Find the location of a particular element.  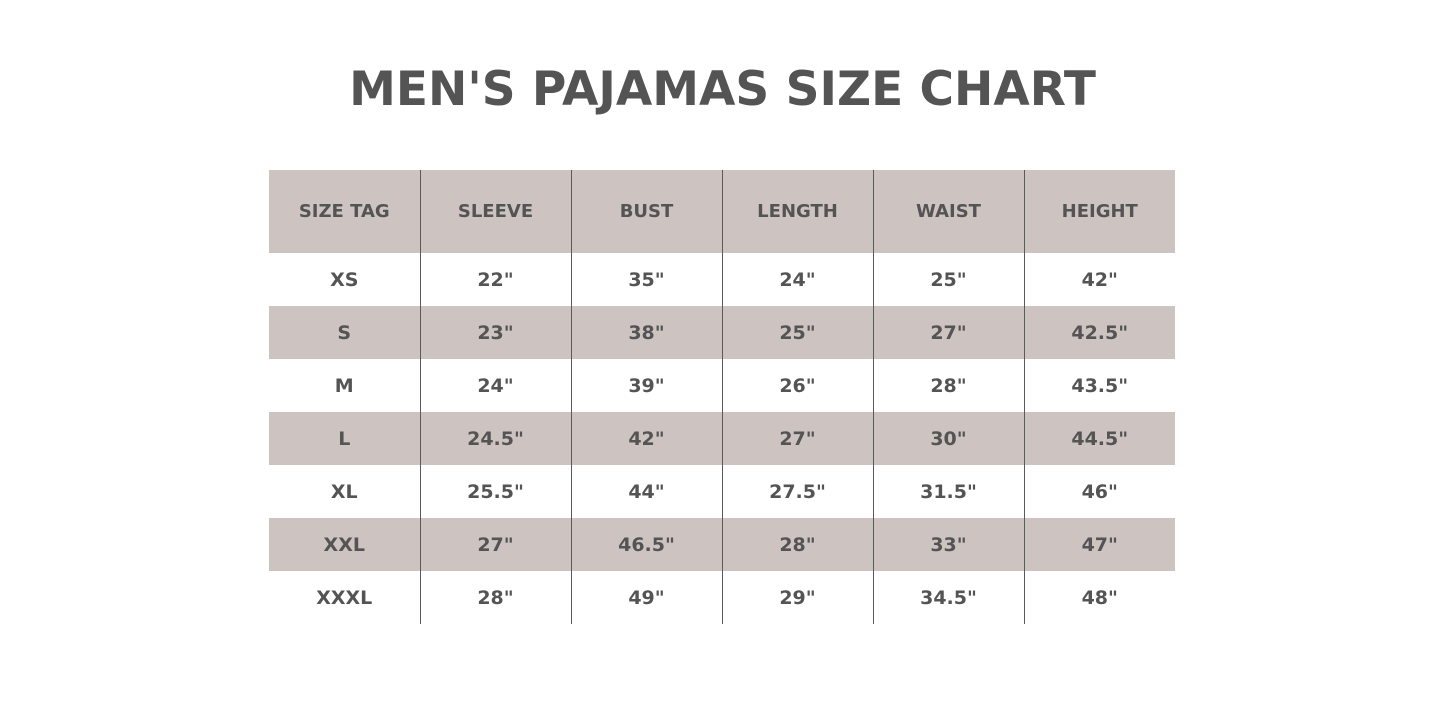

column-header: BUST is located at coordinates (646, 211).